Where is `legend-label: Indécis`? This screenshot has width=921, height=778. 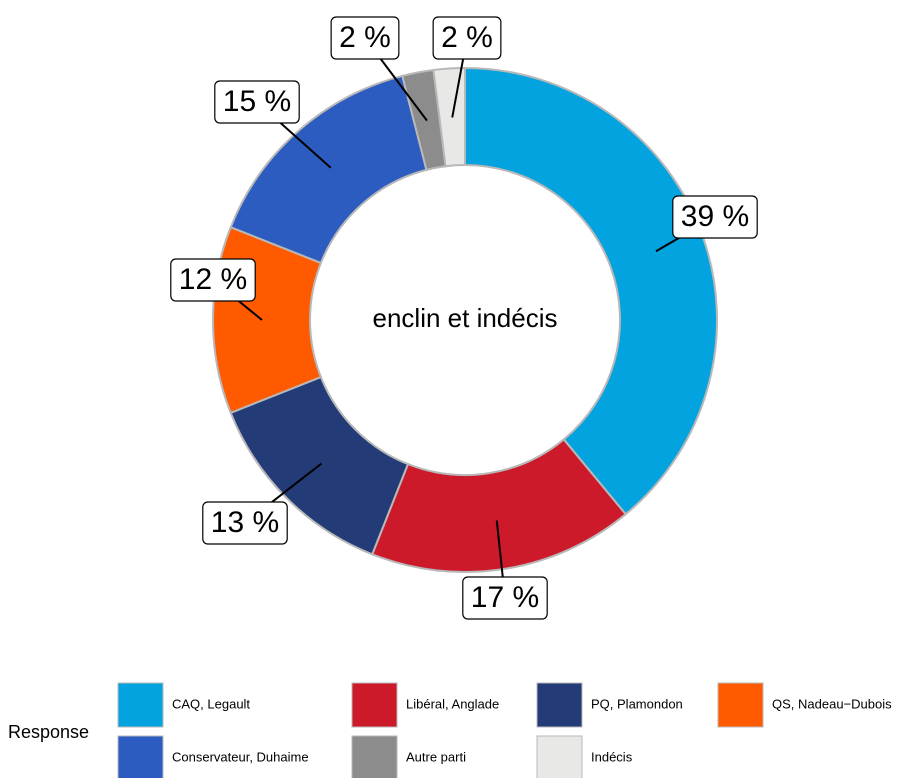 legend-label: Indécis is located at coordinates (612, 756).